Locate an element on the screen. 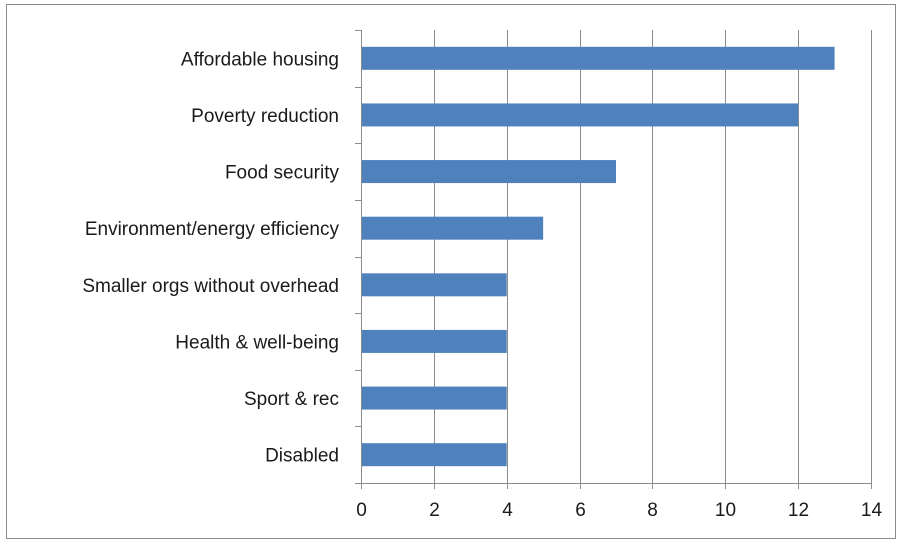 This screenshot has width=899, height=543. x-tick-label: 0 is located at coordinates (361, 510).